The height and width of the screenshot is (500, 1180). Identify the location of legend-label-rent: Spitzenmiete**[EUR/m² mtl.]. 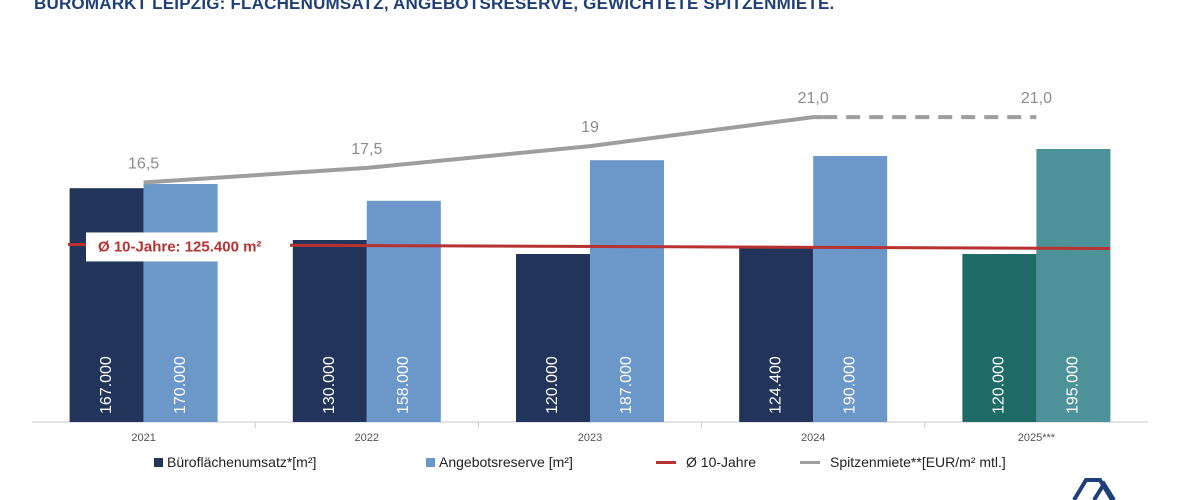
(918, 462).